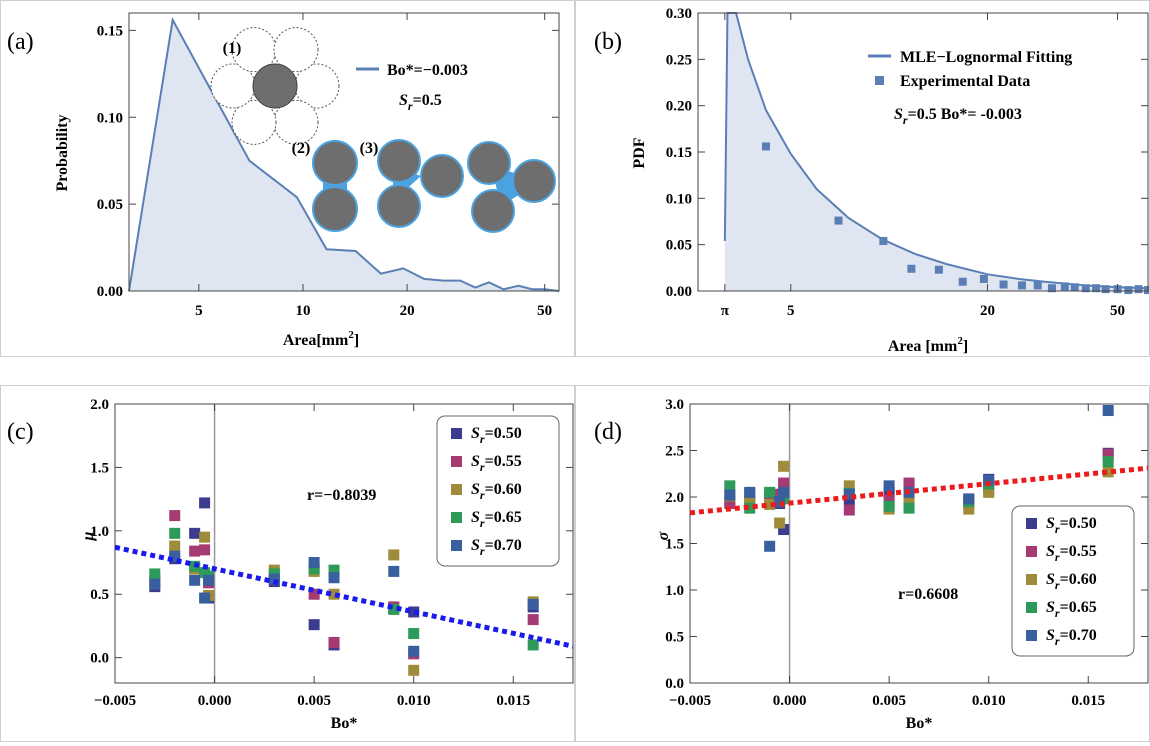 Image resolution: width=1150 pixels, height=746 pixels. What do you see at coordinates (1078, 579) in the screenshot?
I see `legend-value: =0.60` at bounding box center [1078, 579].